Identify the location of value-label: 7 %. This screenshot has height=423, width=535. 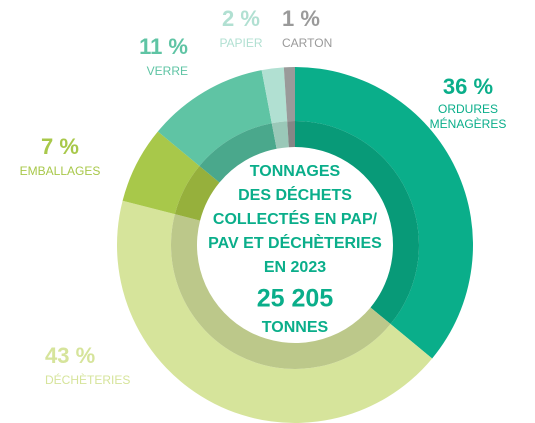
(60, 146).